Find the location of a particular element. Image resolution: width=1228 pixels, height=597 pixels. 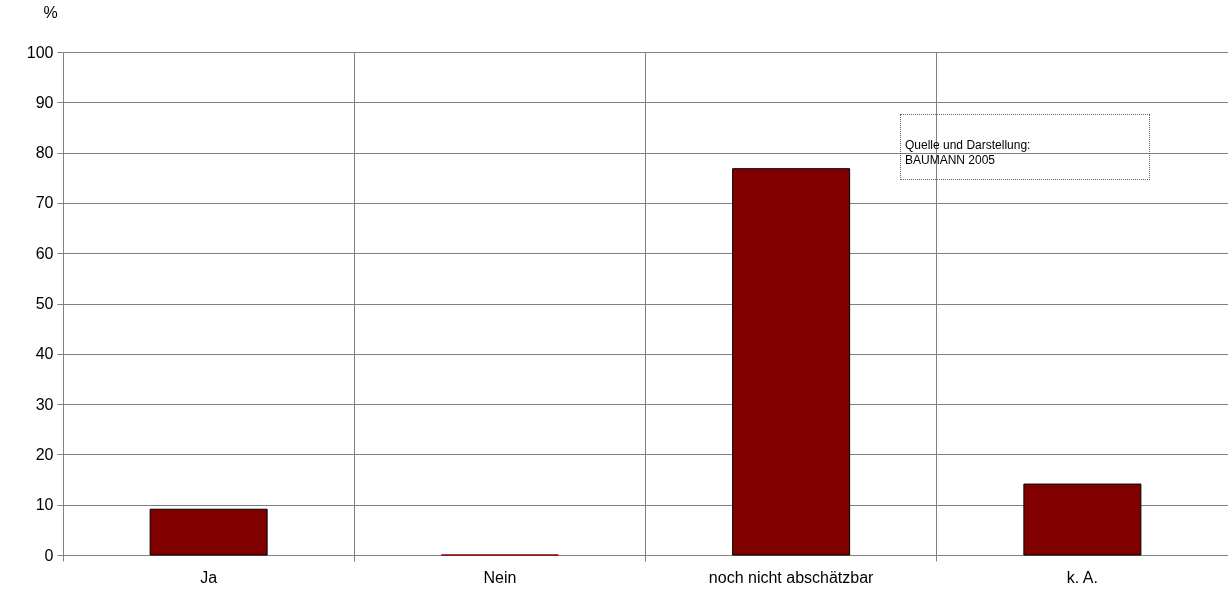

y-tick-label: 50 is located at coordinates (44, 303).